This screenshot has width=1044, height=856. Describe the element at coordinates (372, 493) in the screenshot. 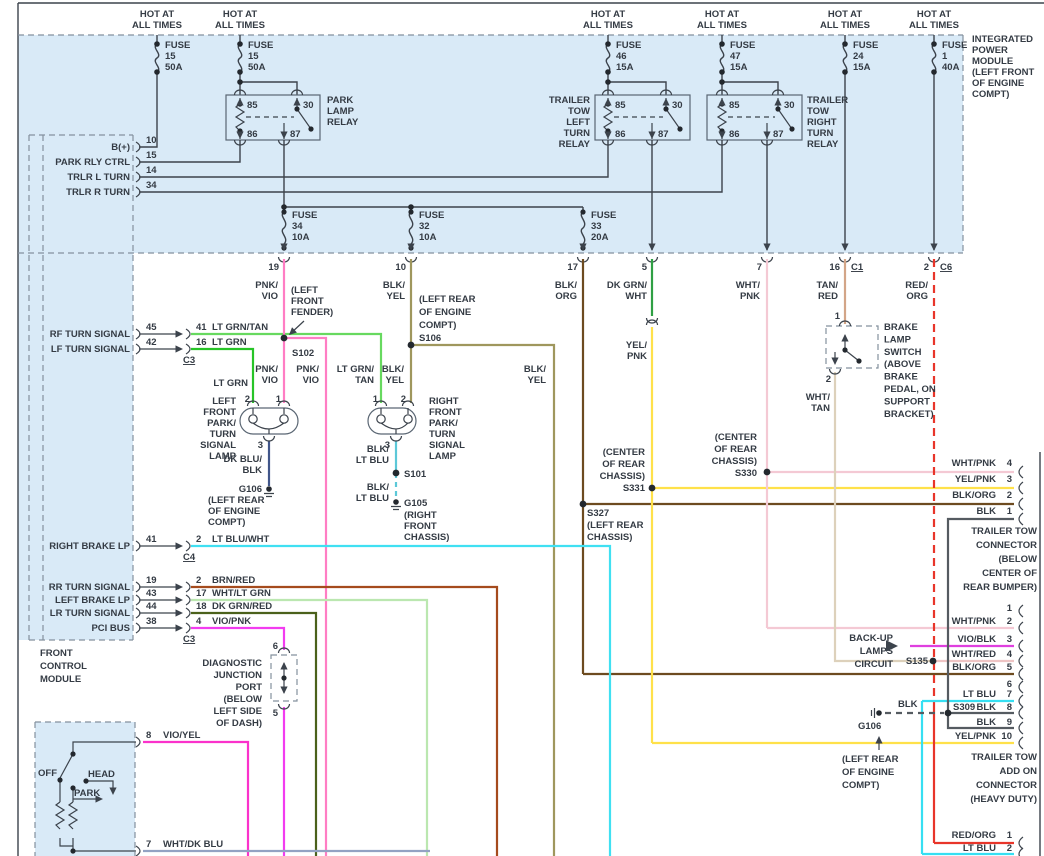

I see `lbl-blk-lt-blu-2: BLK/LT BLU` at that location.